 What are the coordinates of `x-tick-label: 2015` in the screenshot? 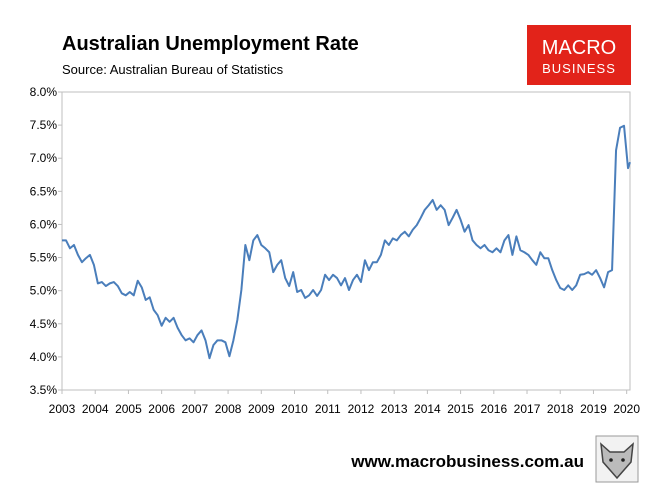 It's located at (460, 409).